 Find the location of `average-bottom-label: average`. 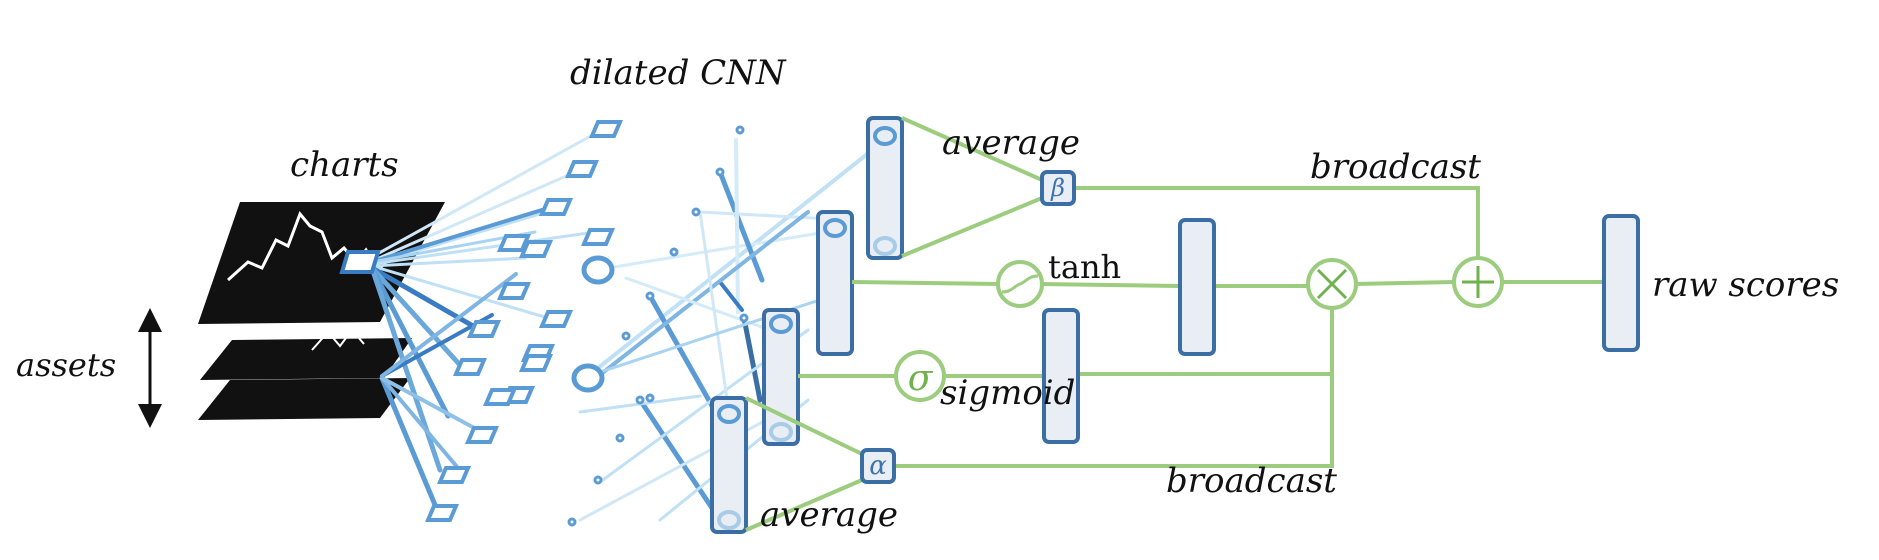

average-bottom-label: average is located at coordinates (829, 515).